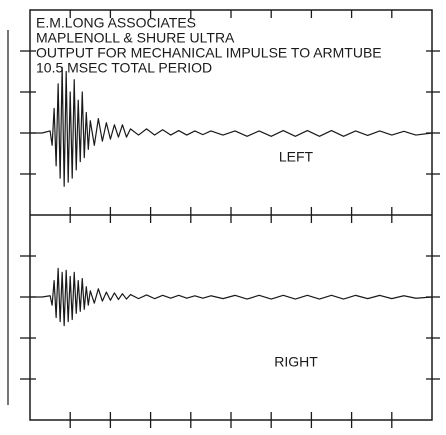  Describe the element at coordinates (116, 23) in the screenshot. I see `annotation: E.M.LONG ASSOCIATES` at that location.